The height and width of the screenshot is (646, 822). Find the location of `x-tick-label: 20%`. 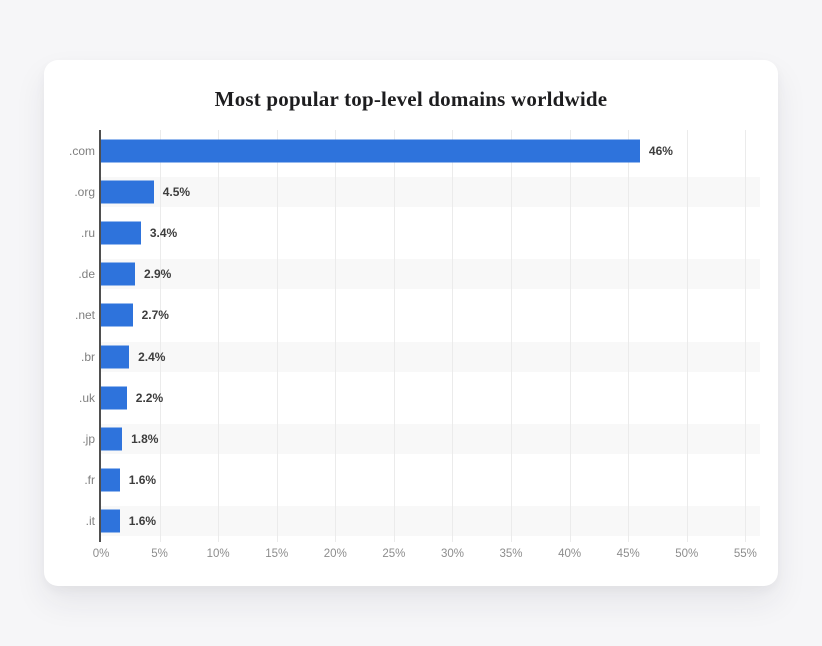

x-tick-label: 20% is located at coordinates (335, 554).